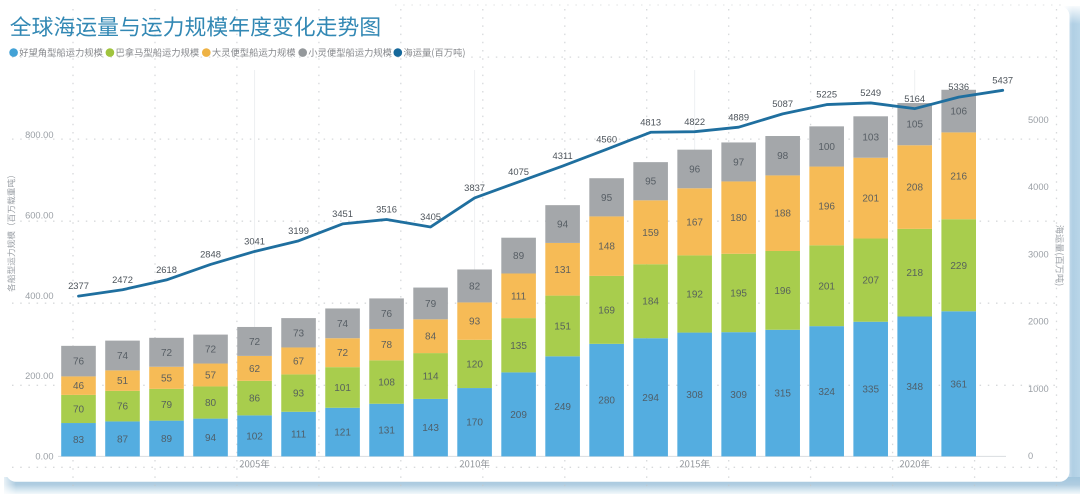 The height and width of the screenshot is (494, 1080). What do you see at coordinates (694, 395) in the screenshot?
I see `svg-text: 308` at bounding box center [694, 395].